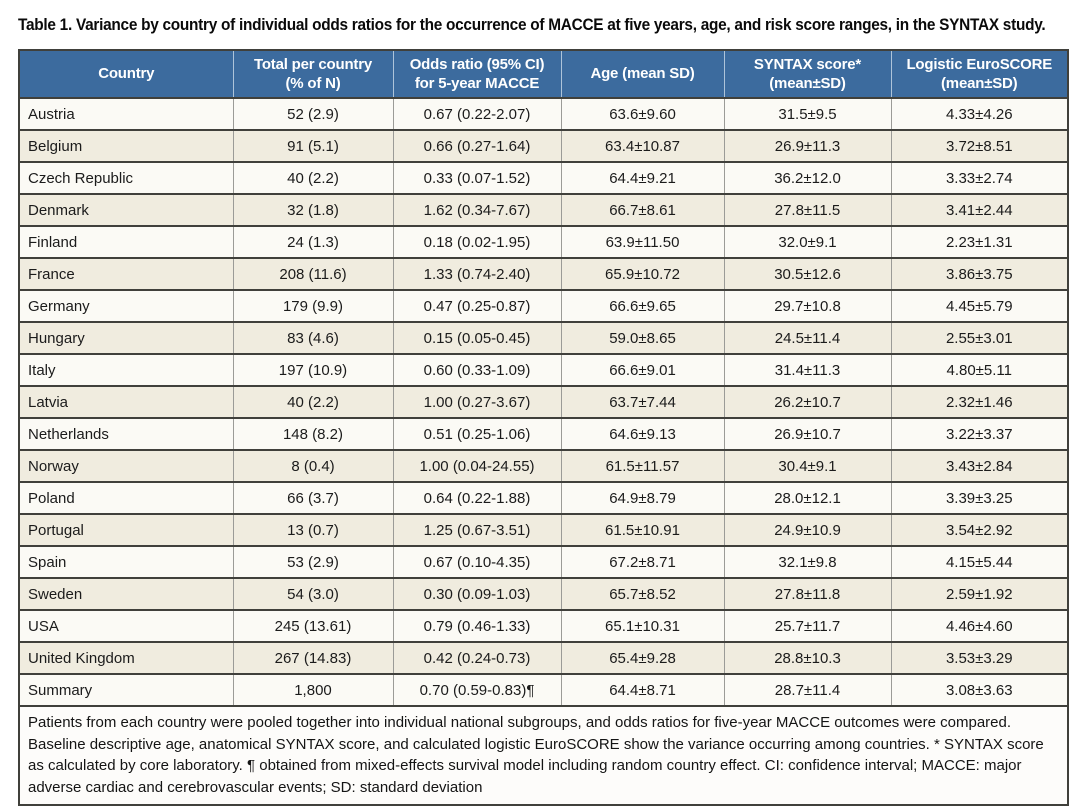 The height and width of the screenshot is (806, 1085). Describe the element at coordinates (313, 466) in the screenshot. I see `value-cell: 8 (0.4)` at that location.